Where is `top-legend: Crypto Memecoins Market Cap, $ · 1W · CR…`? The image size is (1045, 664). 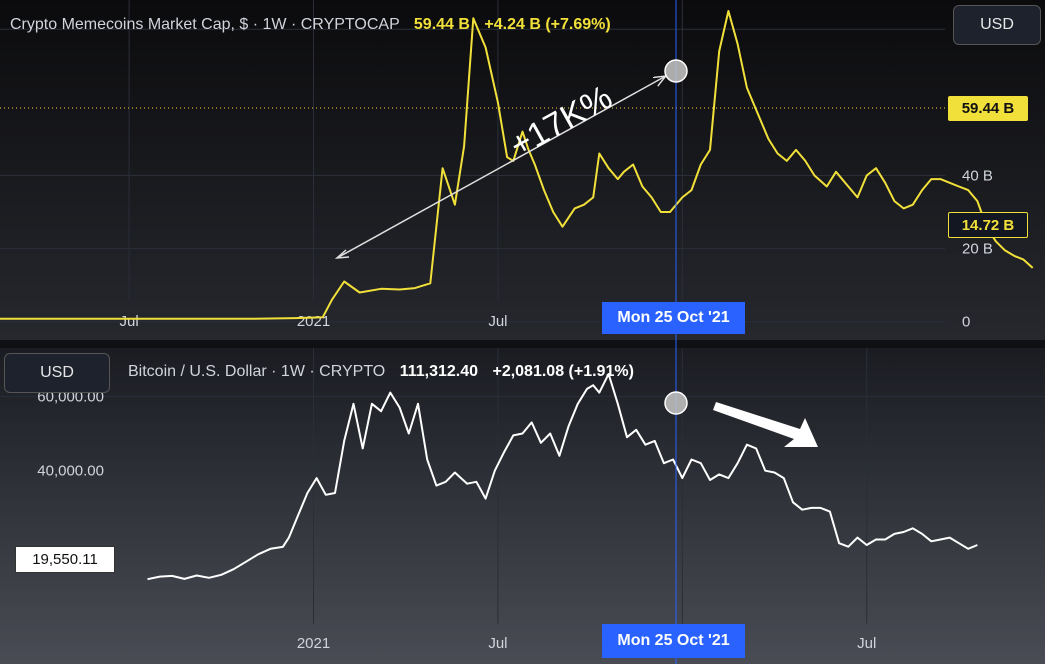 top-legend: Crypto Memecoins Market Cap, $ · 1W · CR… is located at coordinates (310, 24).